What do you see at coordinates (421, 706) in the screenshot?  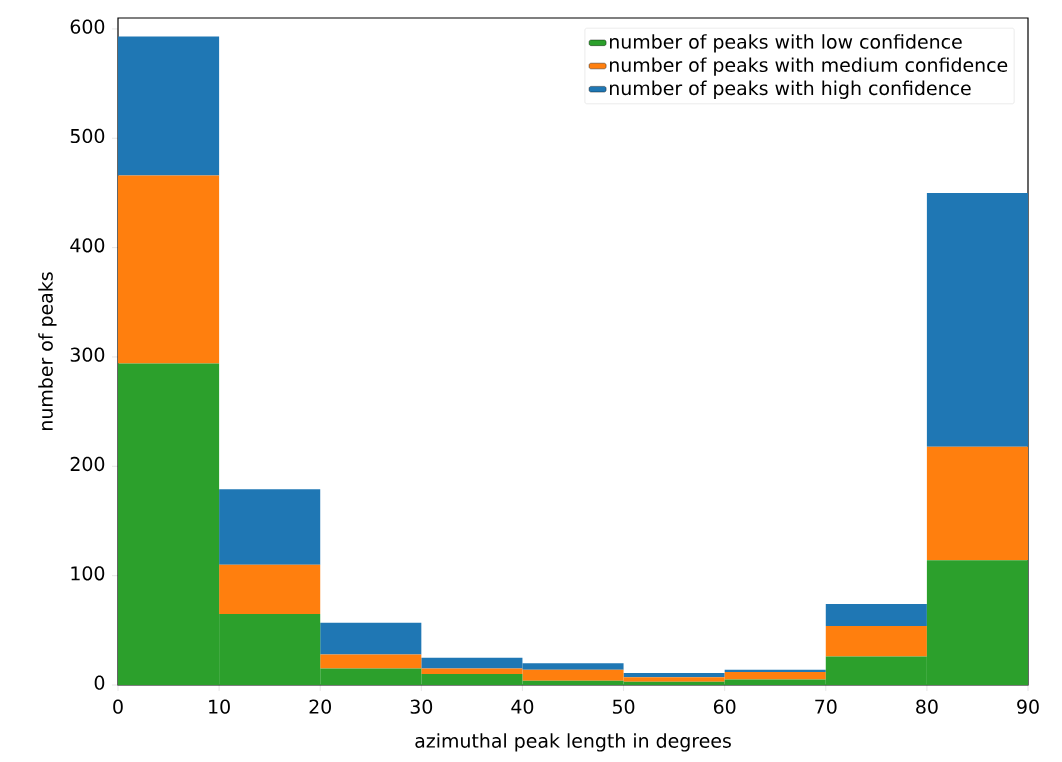 I see `x-tick-label: 30` at bounding box center [421, 706].